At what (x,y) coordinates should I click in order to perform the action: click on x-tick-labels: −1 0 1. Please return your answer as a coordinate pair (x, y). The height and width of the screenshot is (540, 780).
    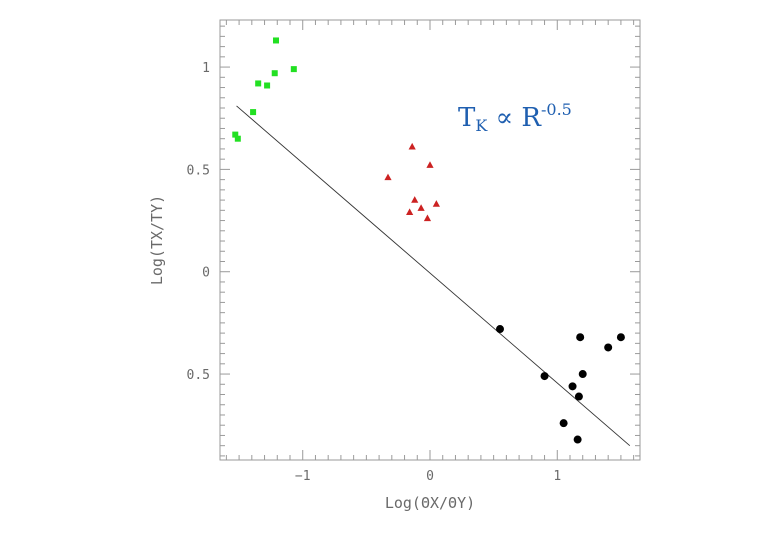
    Looking at the image, I should click on (428, 476).